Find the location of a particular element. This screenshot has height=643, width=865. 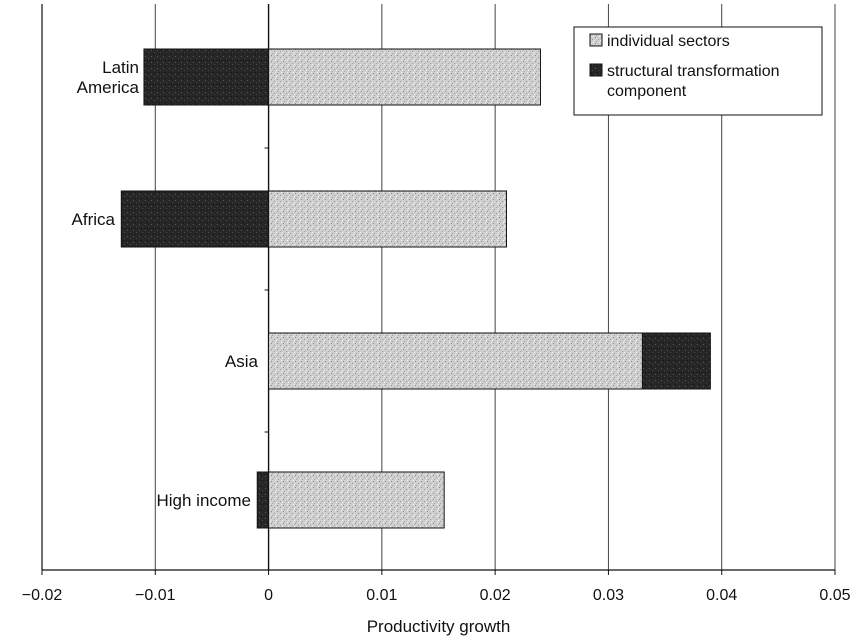

bar-africa-structural-transformation-component is located at coordinates (195, 219).